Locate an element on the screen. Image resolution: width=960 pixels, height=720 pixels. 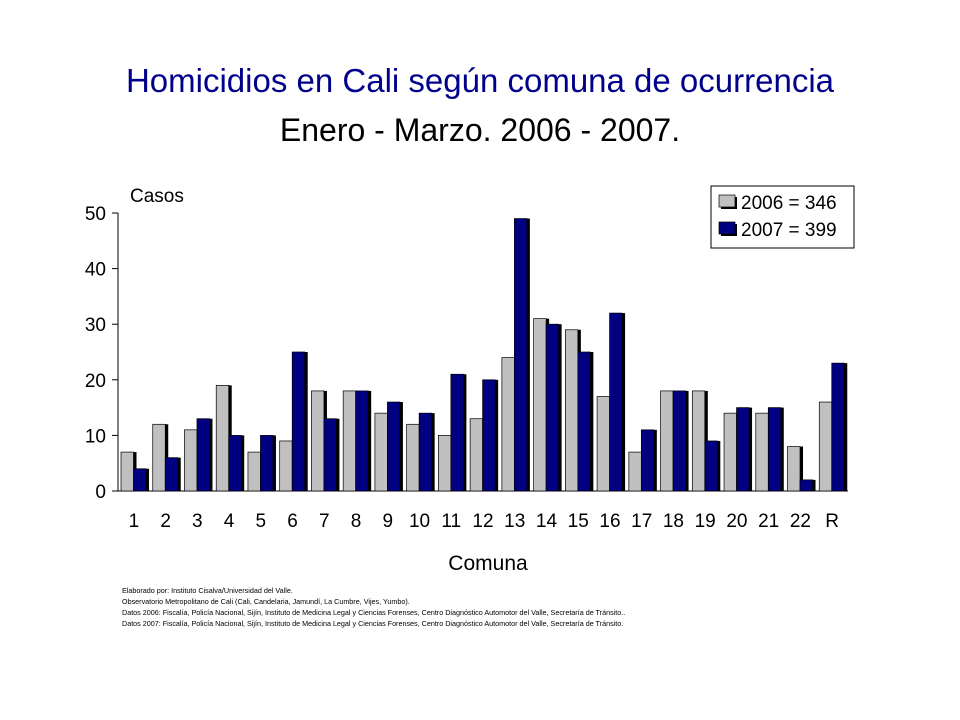
x-tick-label: 10 is located at coordinates (419, 521).